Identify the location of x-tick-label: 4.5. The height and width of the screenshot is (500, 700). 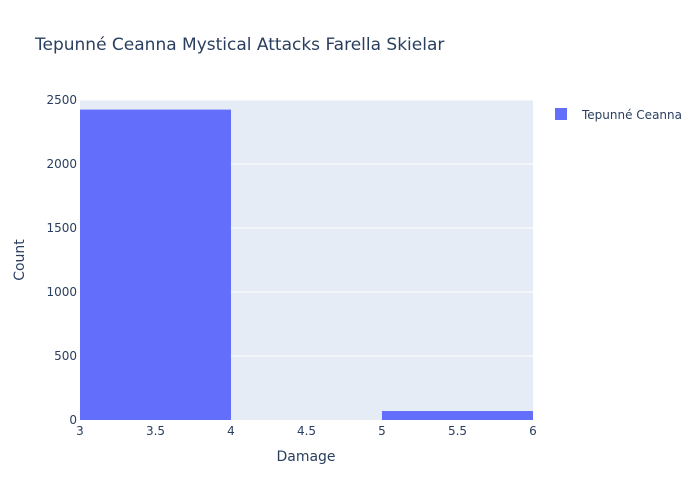
(306, 431).